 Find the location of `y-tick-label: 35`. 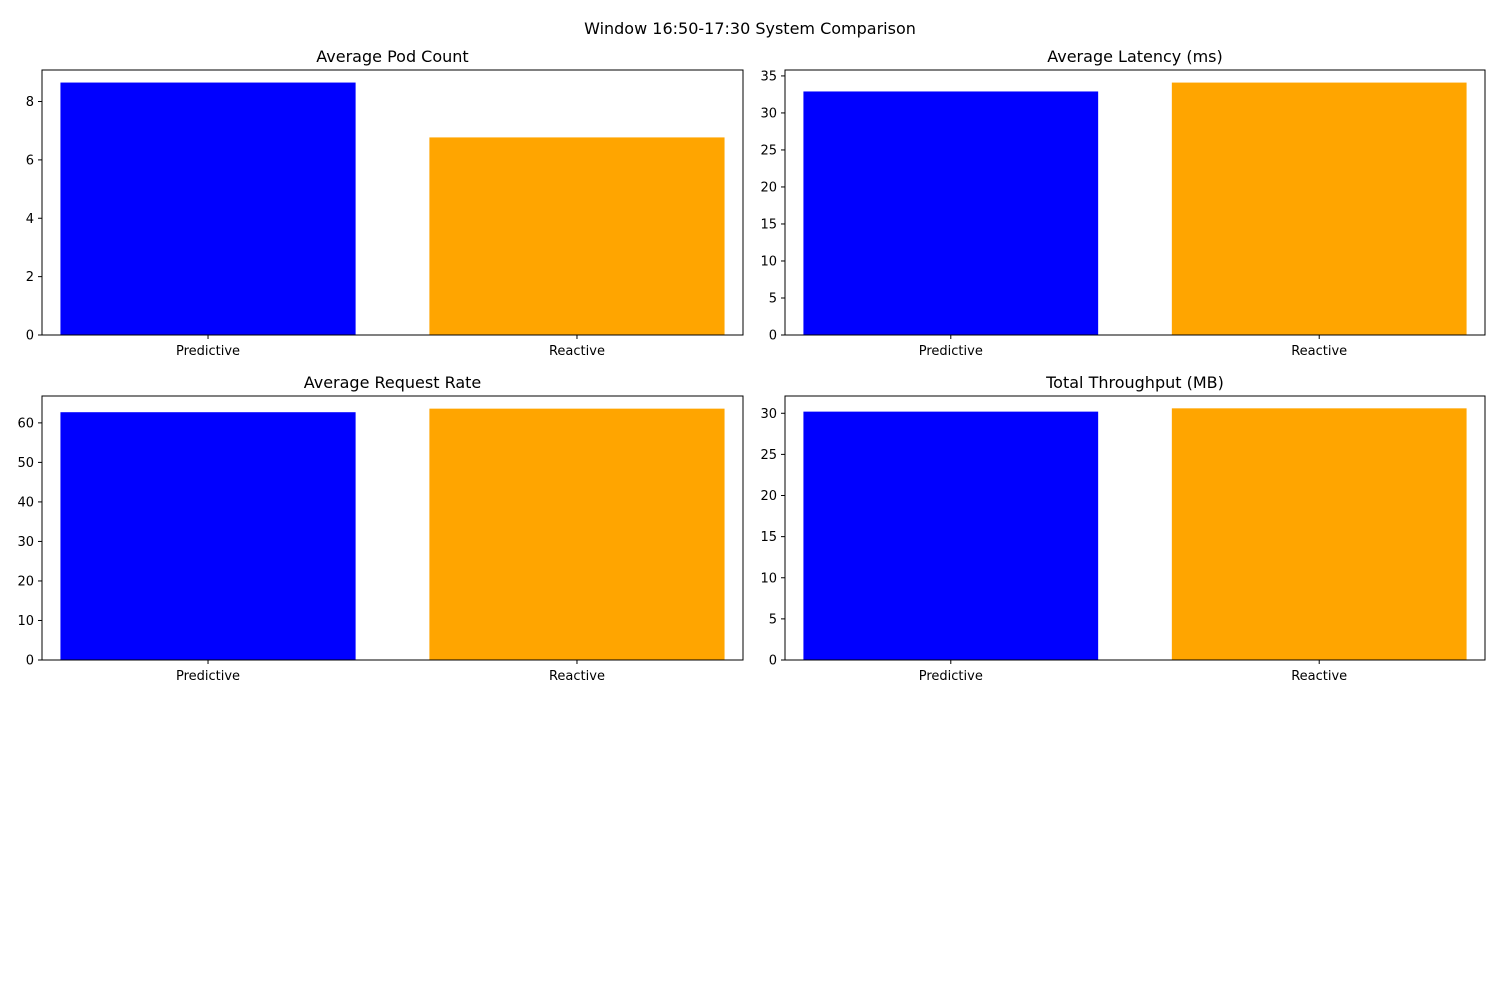

y-tick-label: 35 is located at coordinates (768, 76).